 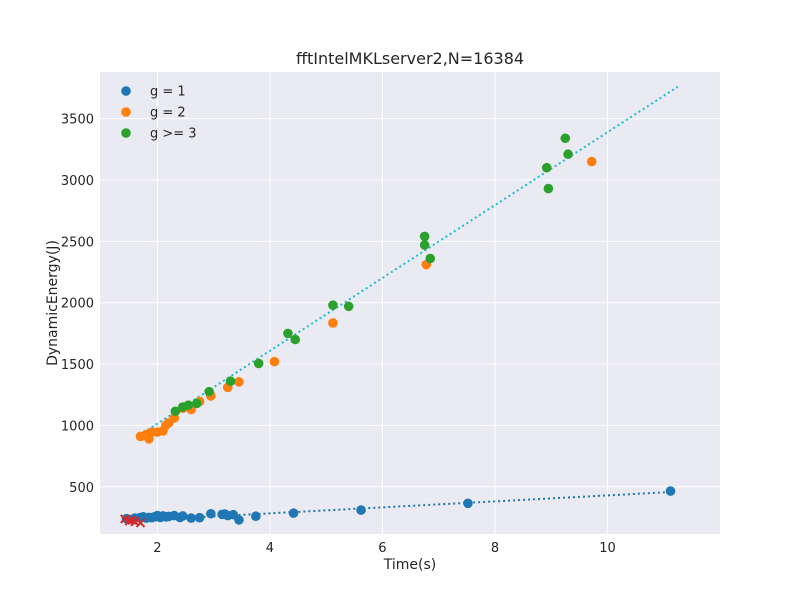 What do you see at coordinates (81, 488) in the screenshot?
I see `y-tick-label: 500` at bounding box center [81, 488].